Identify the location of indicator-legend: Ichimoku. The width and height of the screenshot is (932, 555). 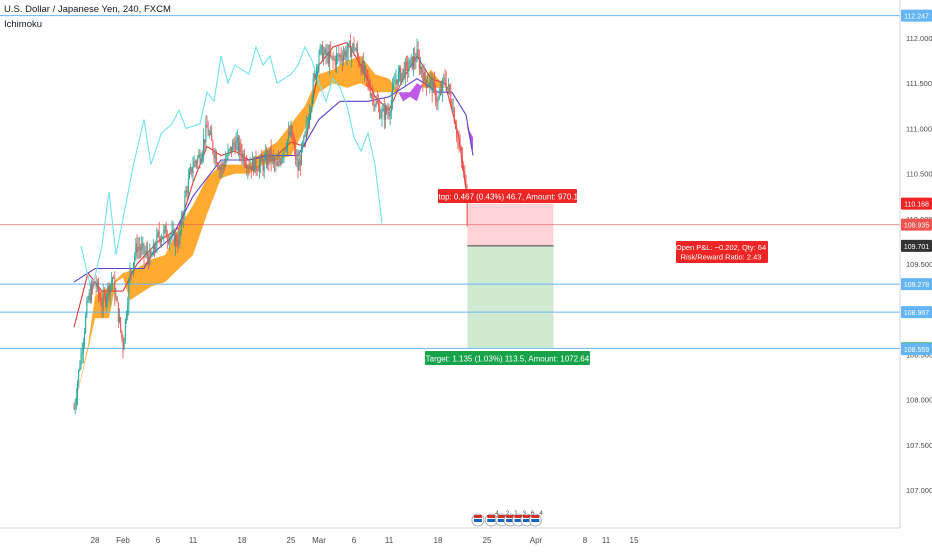
(23, 24).